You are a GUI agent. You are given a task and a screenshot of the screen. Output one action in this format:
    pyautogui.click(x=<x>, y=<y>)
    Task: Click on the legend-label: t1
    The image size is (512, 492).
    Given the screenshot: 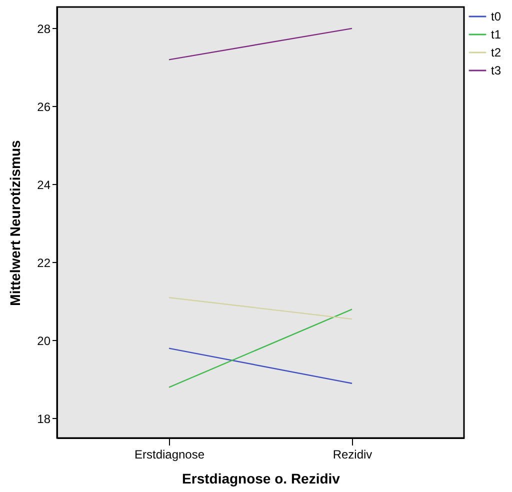 What is the action you would take?
    pyautogui.click(x=496, y=35)
    